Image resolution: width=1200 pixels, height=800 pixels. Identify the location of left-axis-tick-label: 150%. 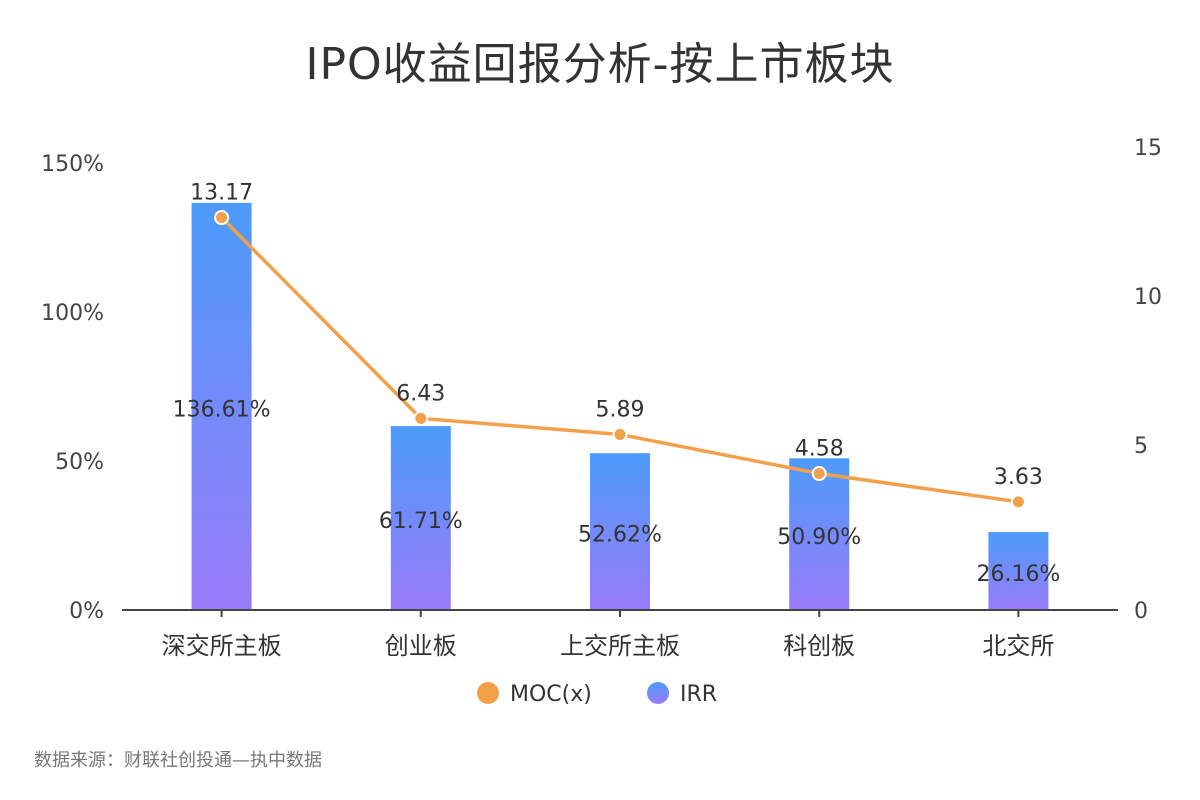
(72, 164).